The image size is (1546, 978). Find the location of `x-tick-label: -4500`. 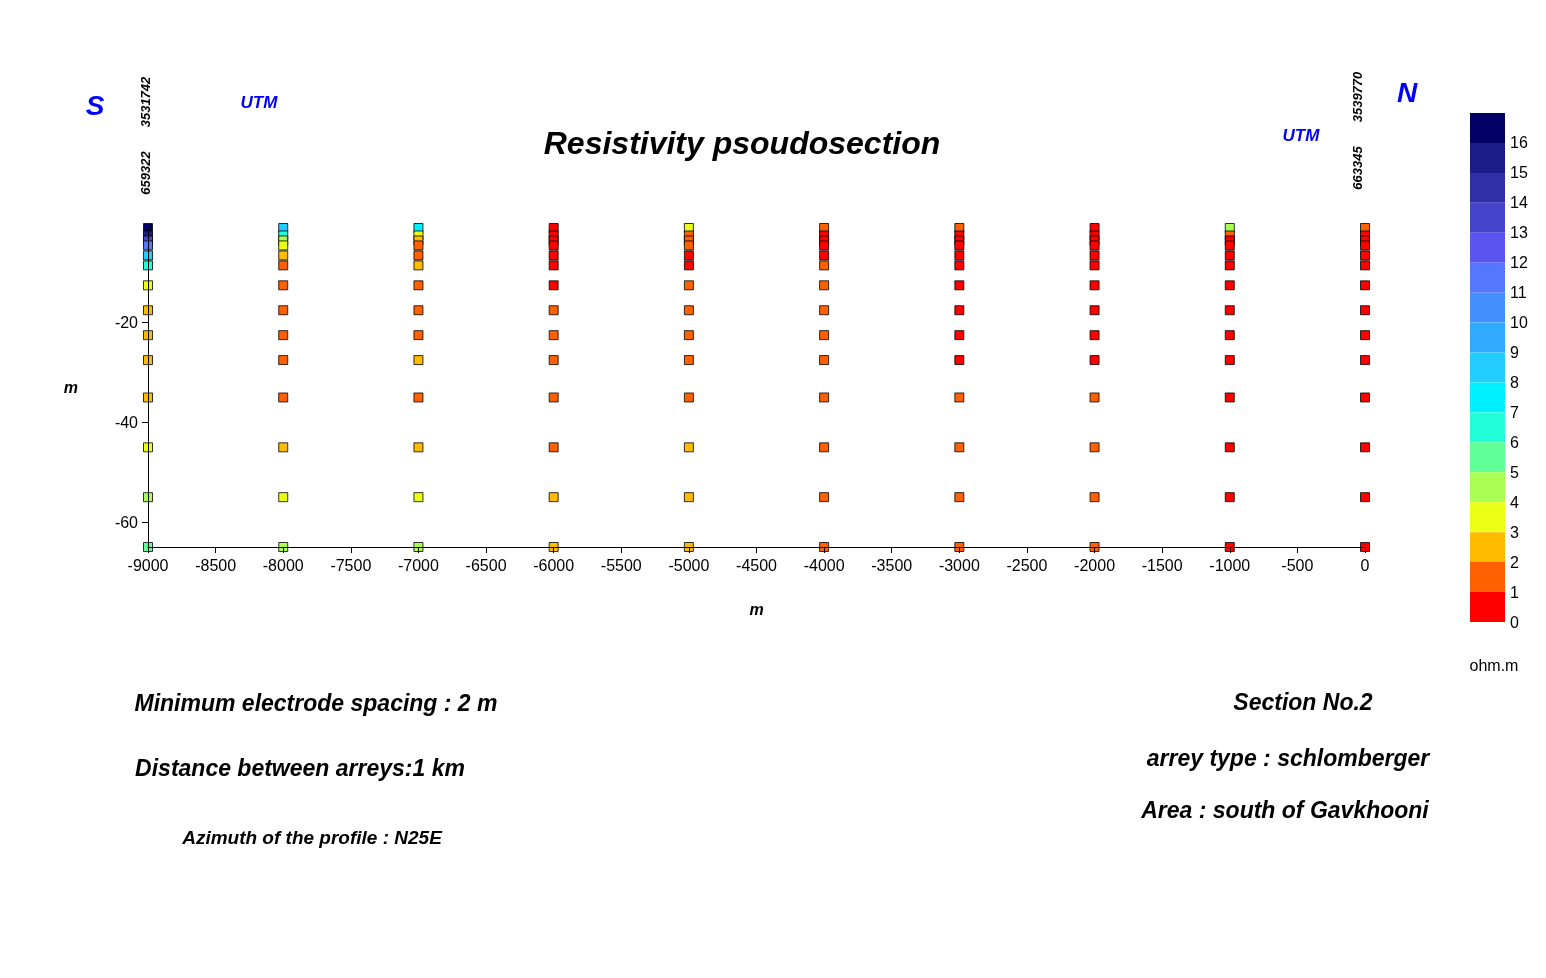

x-tick-label: -4500 is located at coordinates (757, 565).